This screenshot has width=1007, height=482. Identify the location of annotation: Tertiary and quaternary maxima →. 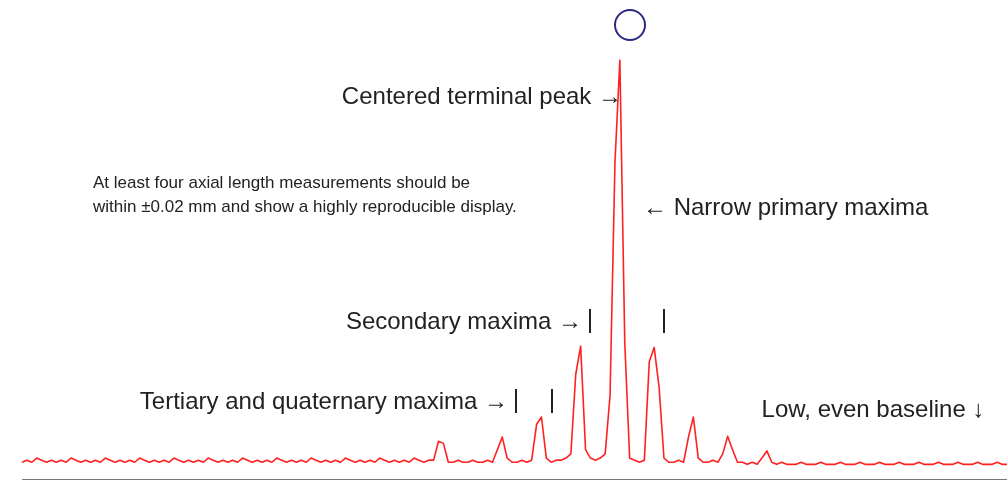
(323, 400).